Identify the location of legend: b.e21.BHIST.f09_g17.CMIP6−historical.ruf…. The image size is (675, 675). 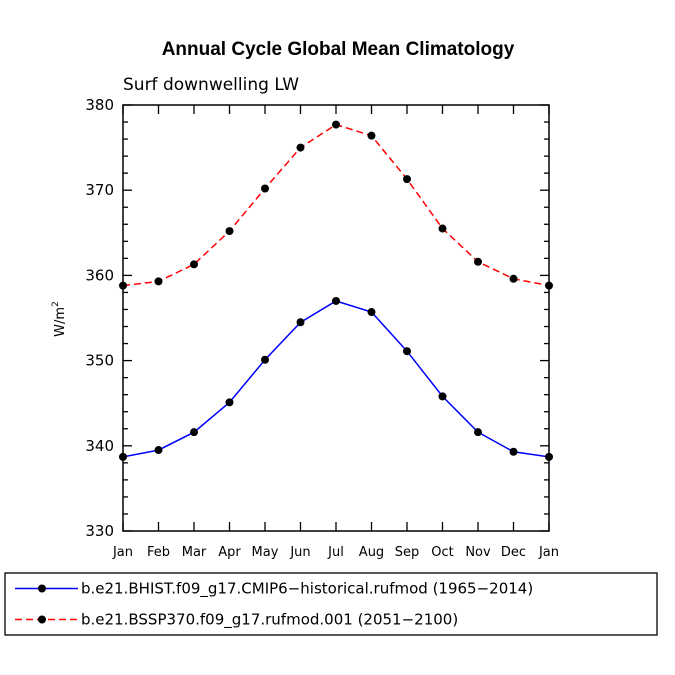
(331, 604).